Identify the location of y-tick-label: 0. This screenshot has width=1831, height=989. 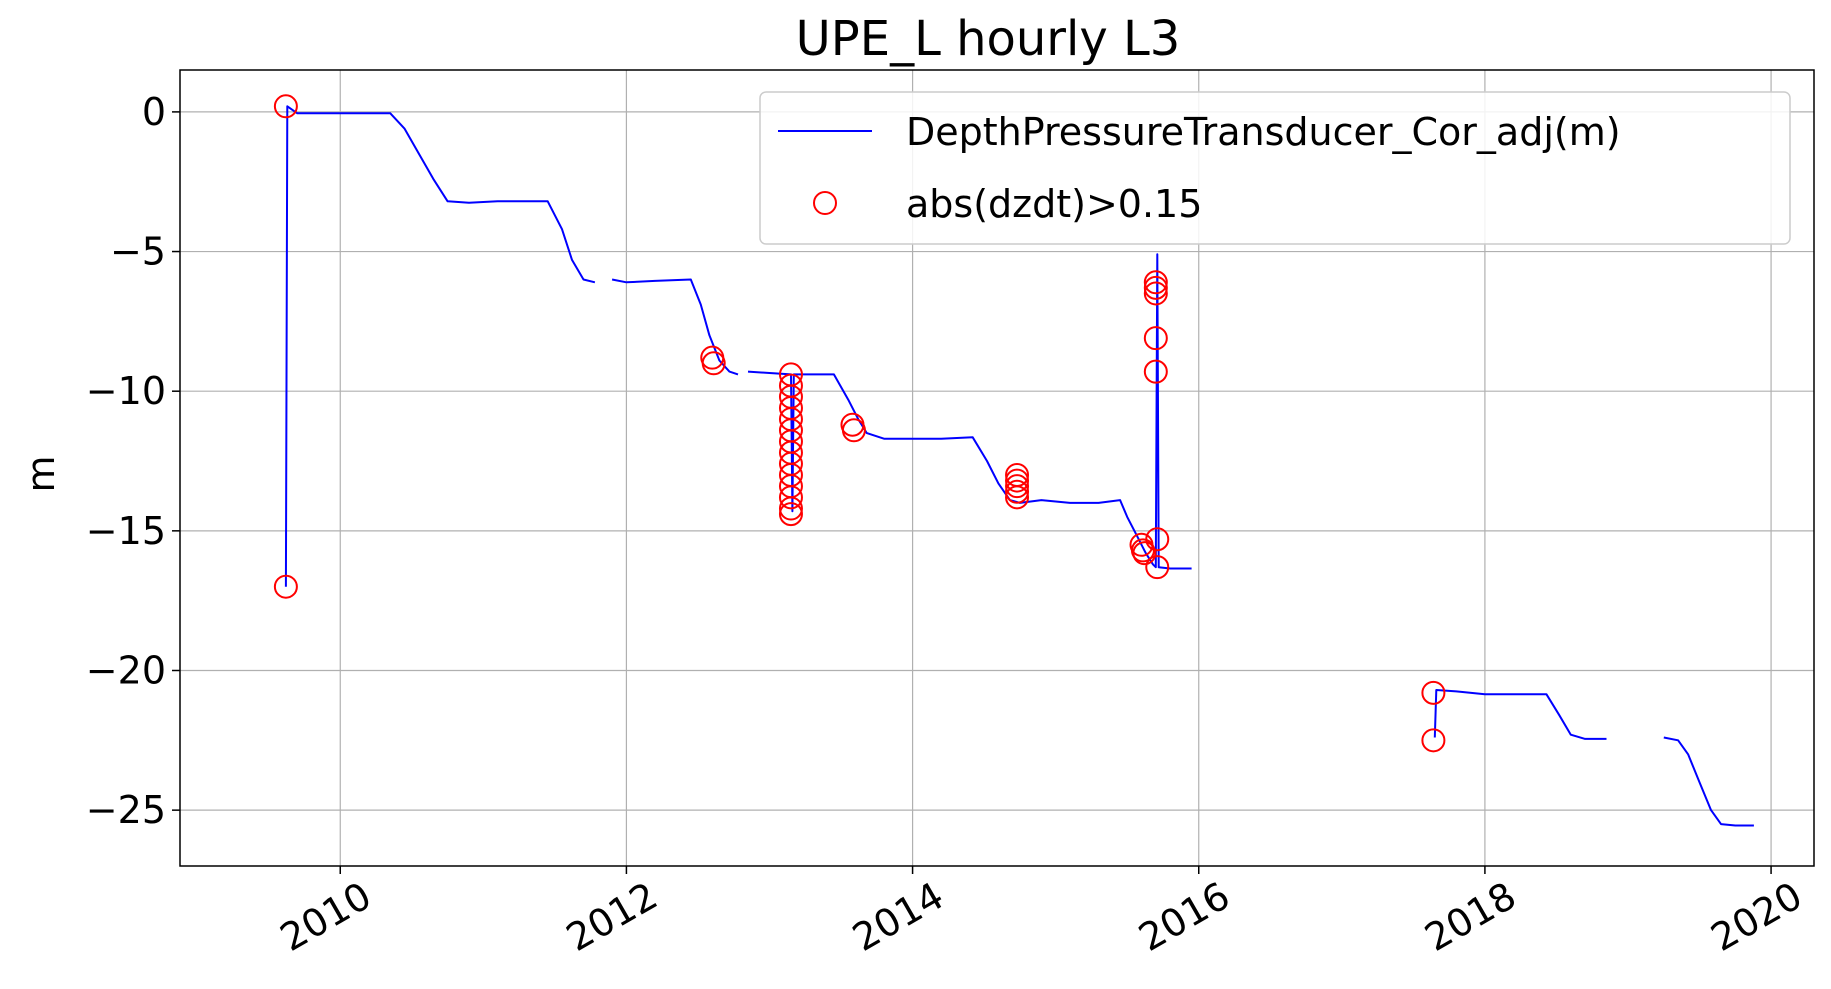
(154, 112).